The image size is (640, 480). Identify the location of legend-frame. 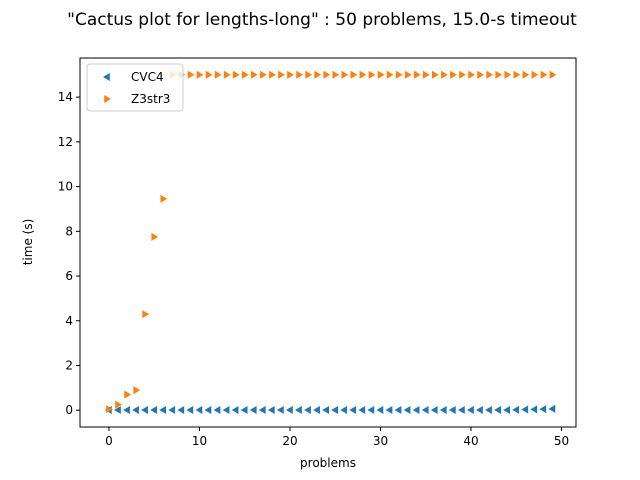
(135, 87).